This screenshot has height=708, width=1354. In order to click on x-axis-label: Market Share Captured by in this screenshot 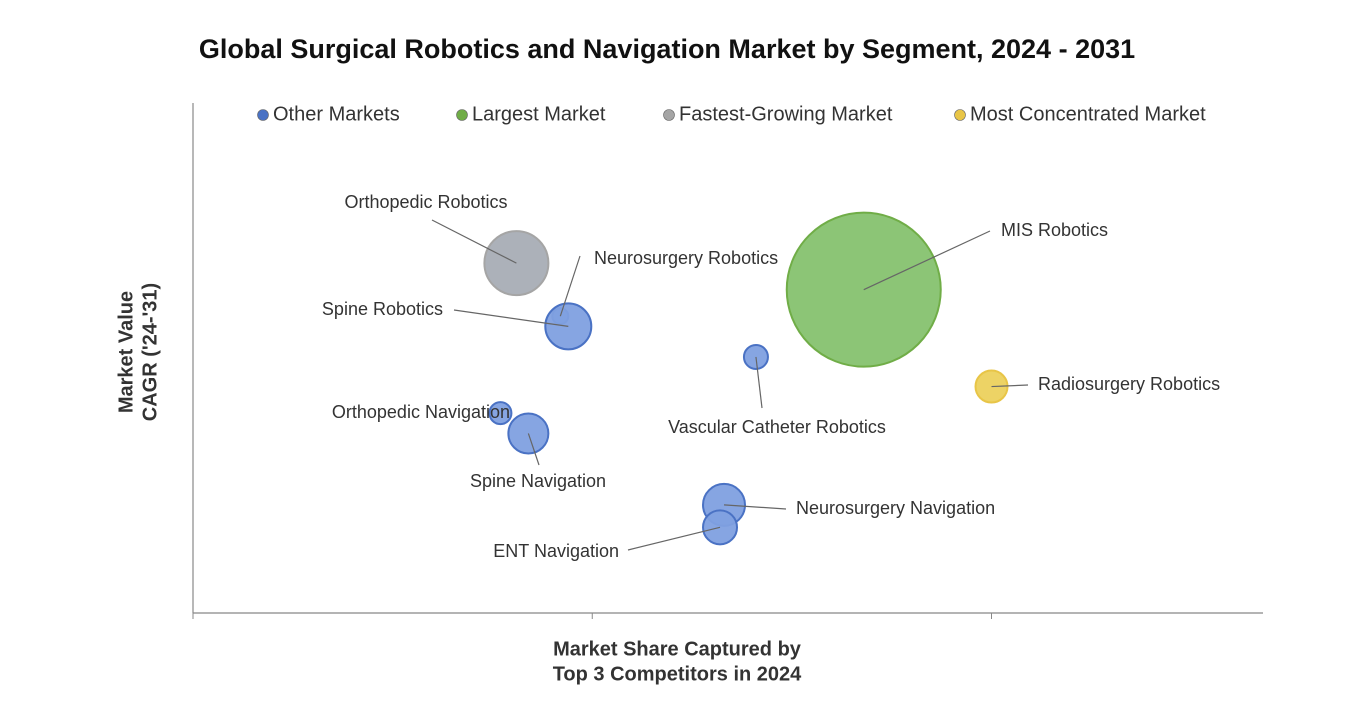, I will do `click(677, 649)`.